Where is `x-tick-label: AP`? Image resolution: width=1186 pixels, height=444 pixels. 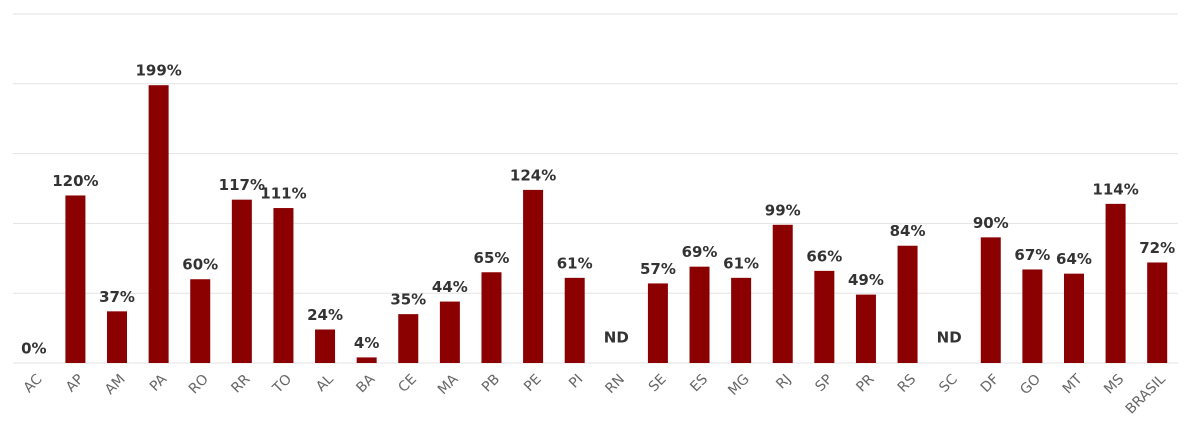
x-tick-label: AP is located at coordinates (75, 383).